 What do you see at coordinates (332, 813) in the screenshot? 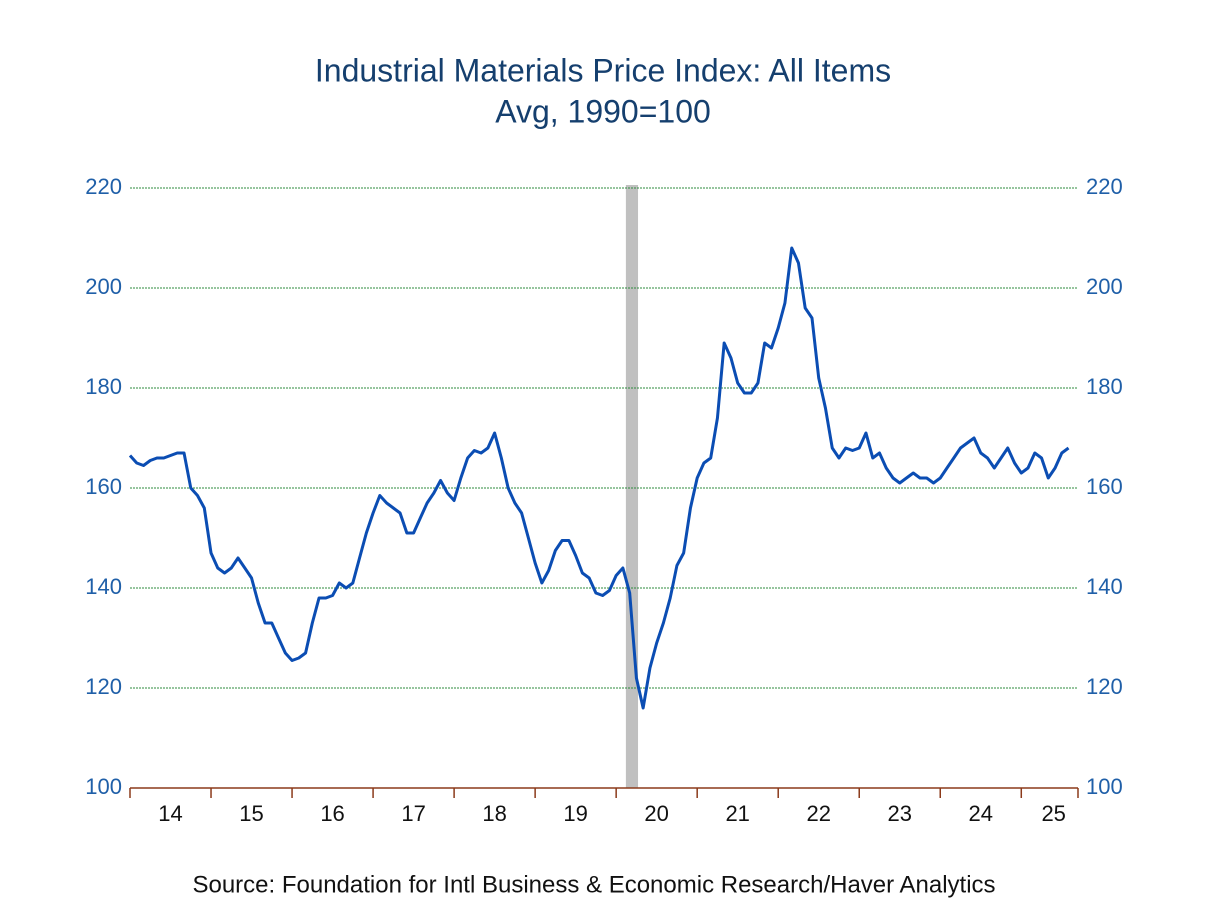
I see `x-tick-label: 16` at bounding box center [332, 813].